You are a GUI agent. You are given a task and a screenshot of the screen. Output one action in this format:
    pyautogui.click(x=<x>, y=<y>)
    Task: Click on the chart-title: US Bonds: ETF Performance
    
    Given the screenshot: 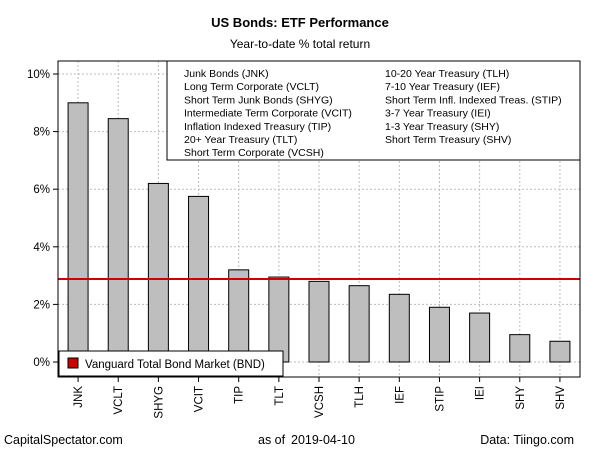 What is the action you would take?
    pyautogui.click(x=300, y=22)
    